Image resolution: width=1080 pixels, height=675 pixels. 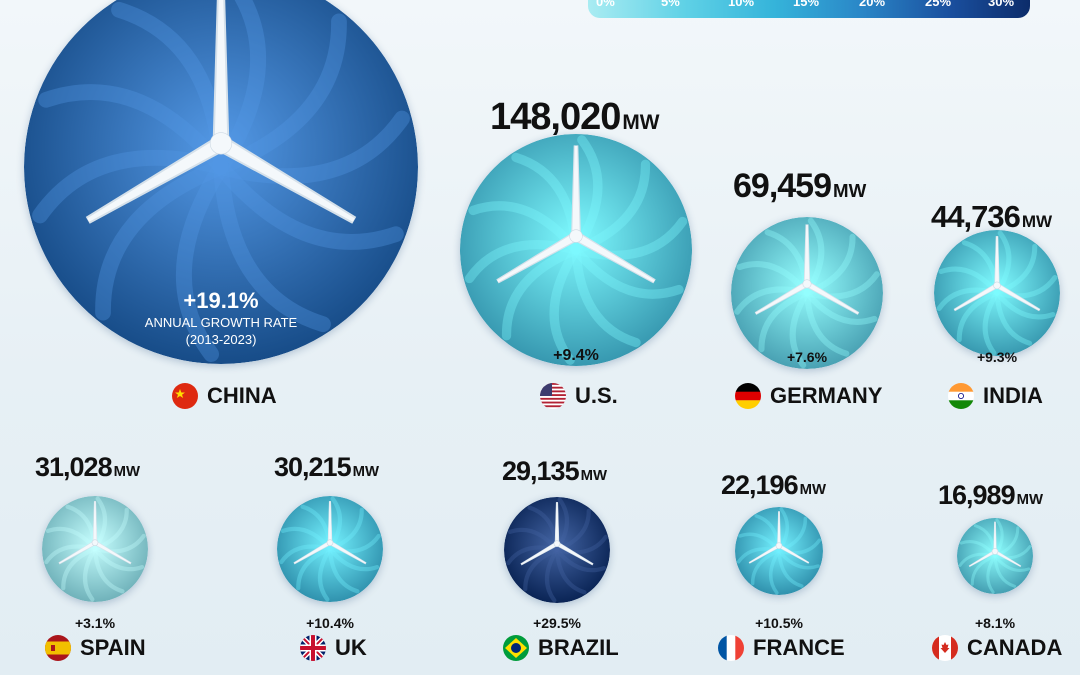 I want to click on brazil-flag-icon, so click(x=516, y=648).